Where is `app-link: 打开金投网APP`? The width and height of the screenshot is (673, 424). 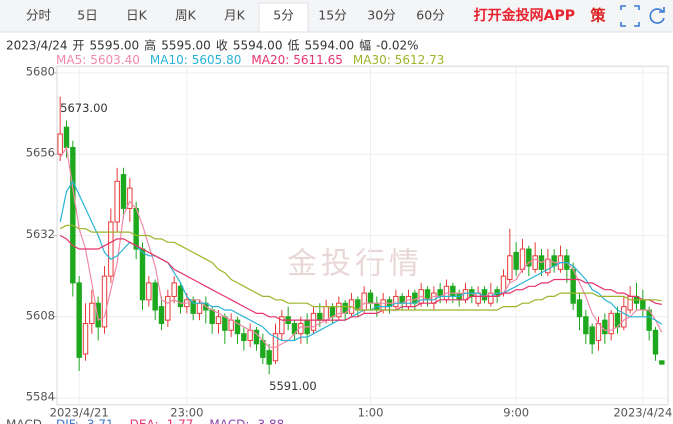
app-link: 打开金投网APP is located at coordinates (524, 15).